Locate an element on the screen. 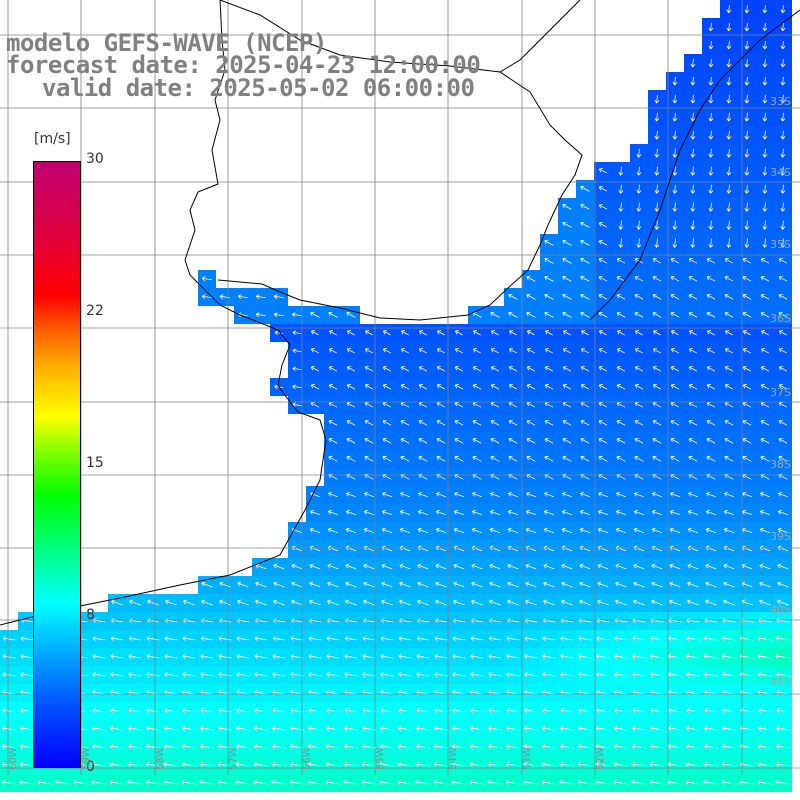 This screenshot has height=800, width=800. lat-label: 34S is located at coordinates (780, 172).